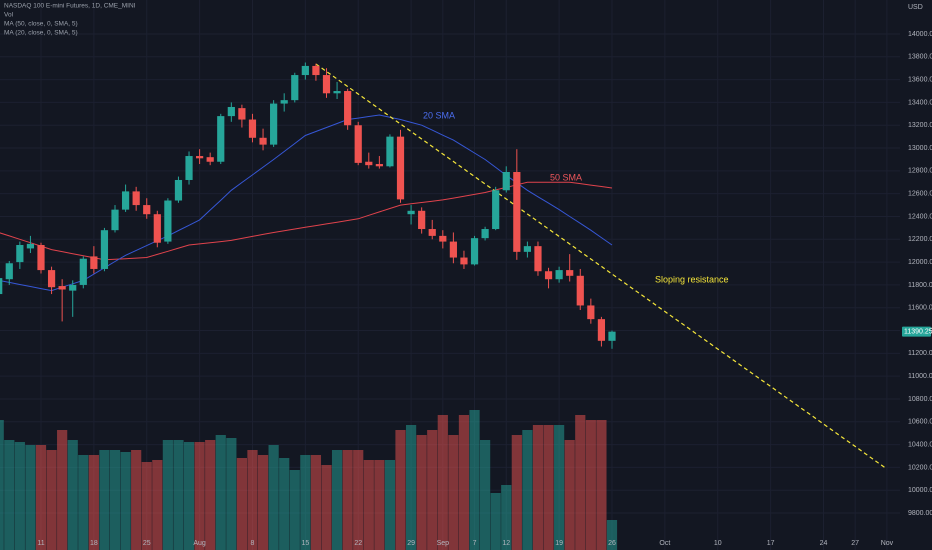 The width and height of the screenshot is (932, 550). What do you see at coordinates (920, 262) in the screenshot?
I see `y-tick-label: 12000.00` at bounding box center [920, 262].